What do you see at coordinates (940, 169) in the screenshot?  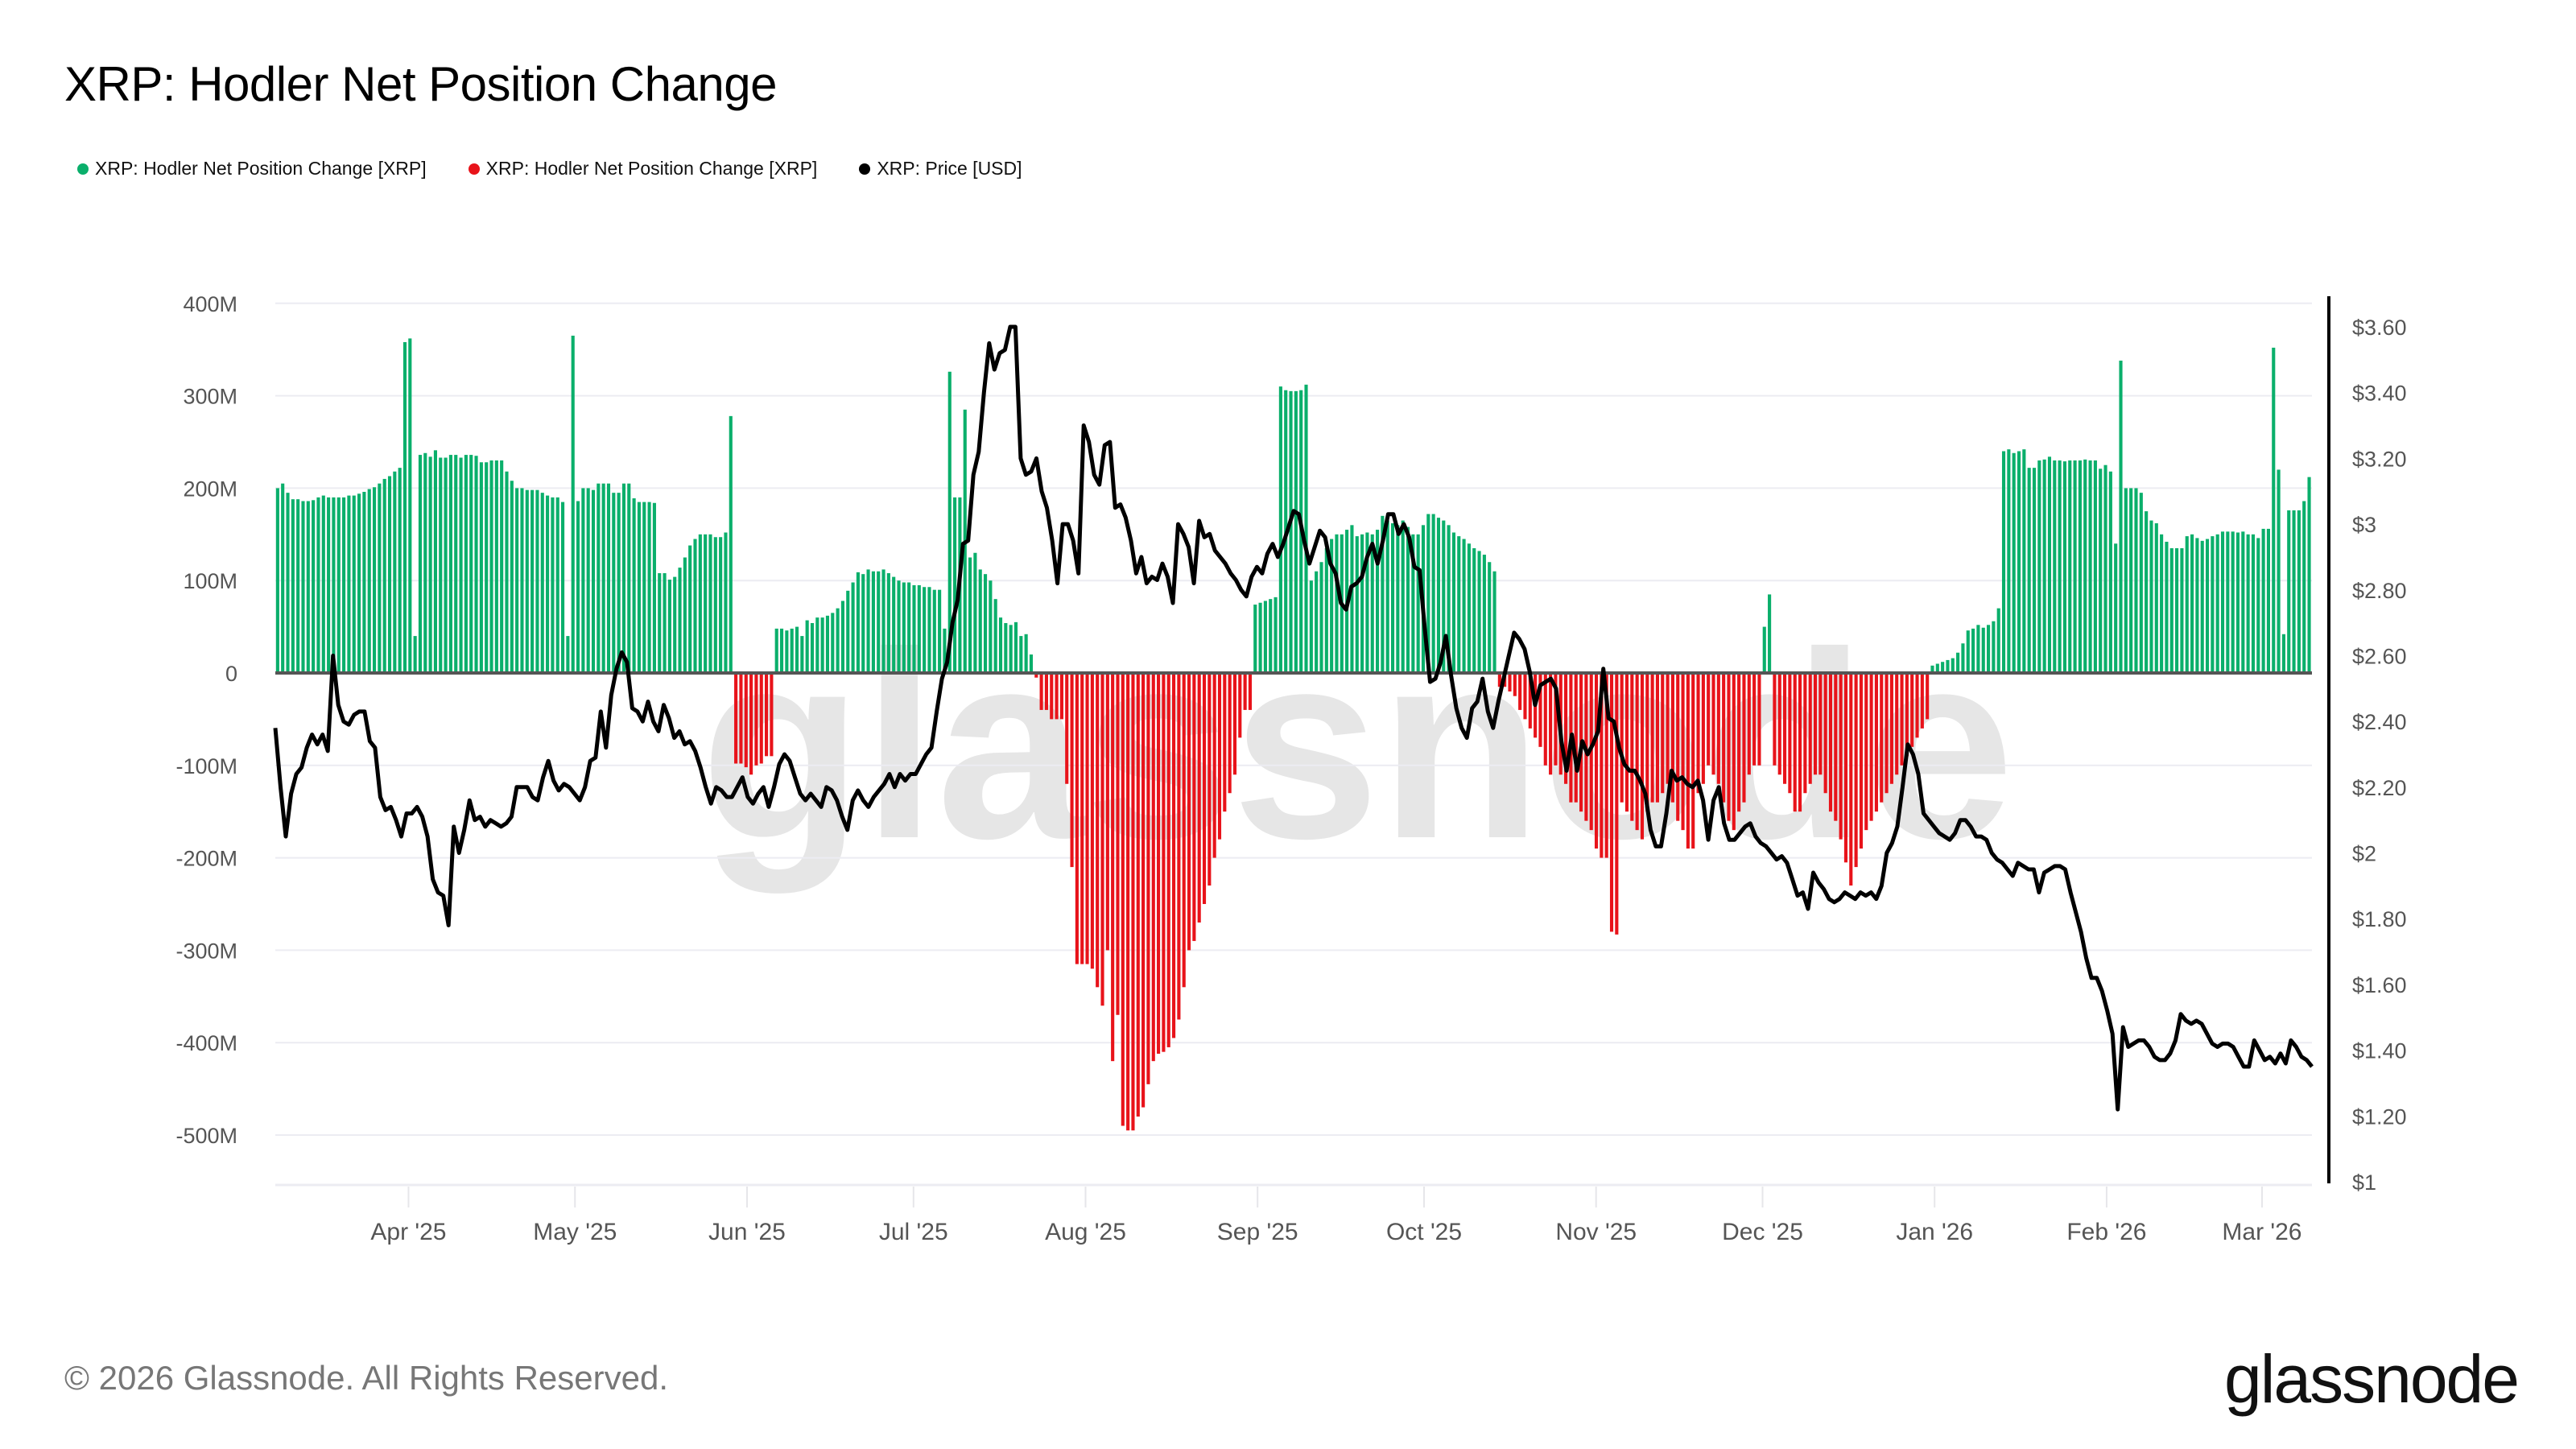 I see `legend-item-price: XRP: Price [USD]` at bounding box center [940, 169].